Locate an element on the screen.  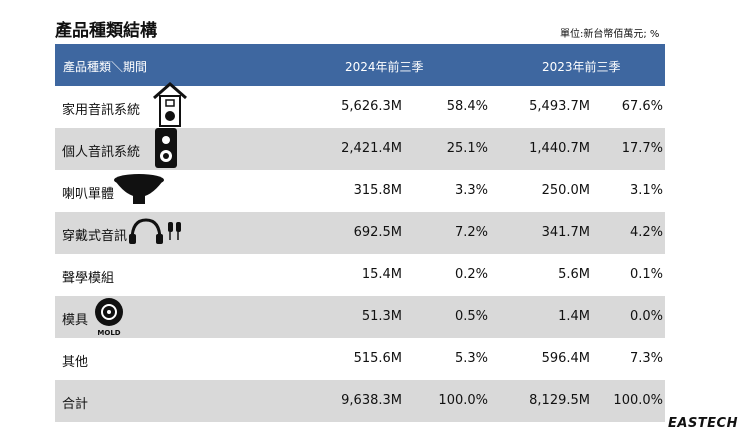
row-label: 家用音訊系統 is located at coordinates (101, 110).